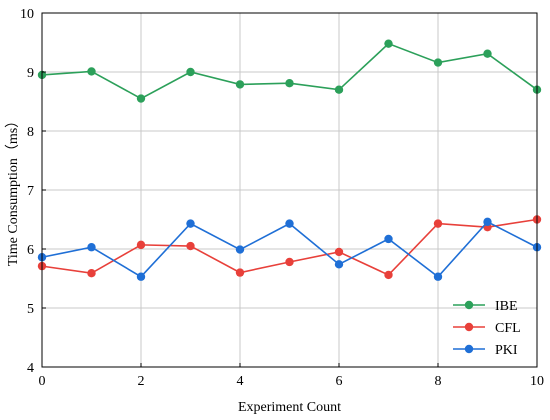 This screenshot has width=550, height=420. I want to click on y-tick-label: 10, so click(27, 14).